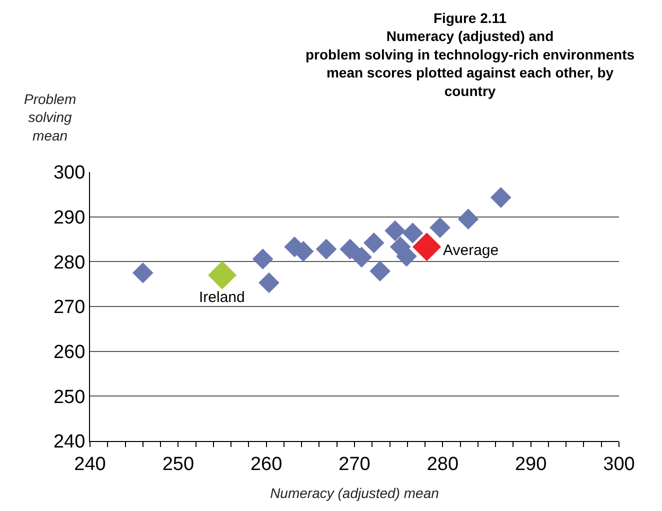 The width and height of the screenshot is (662, 511). Describe the element at coordinates (619, 464) in the screenshot. I see `x-tick-label: 300` at that location.